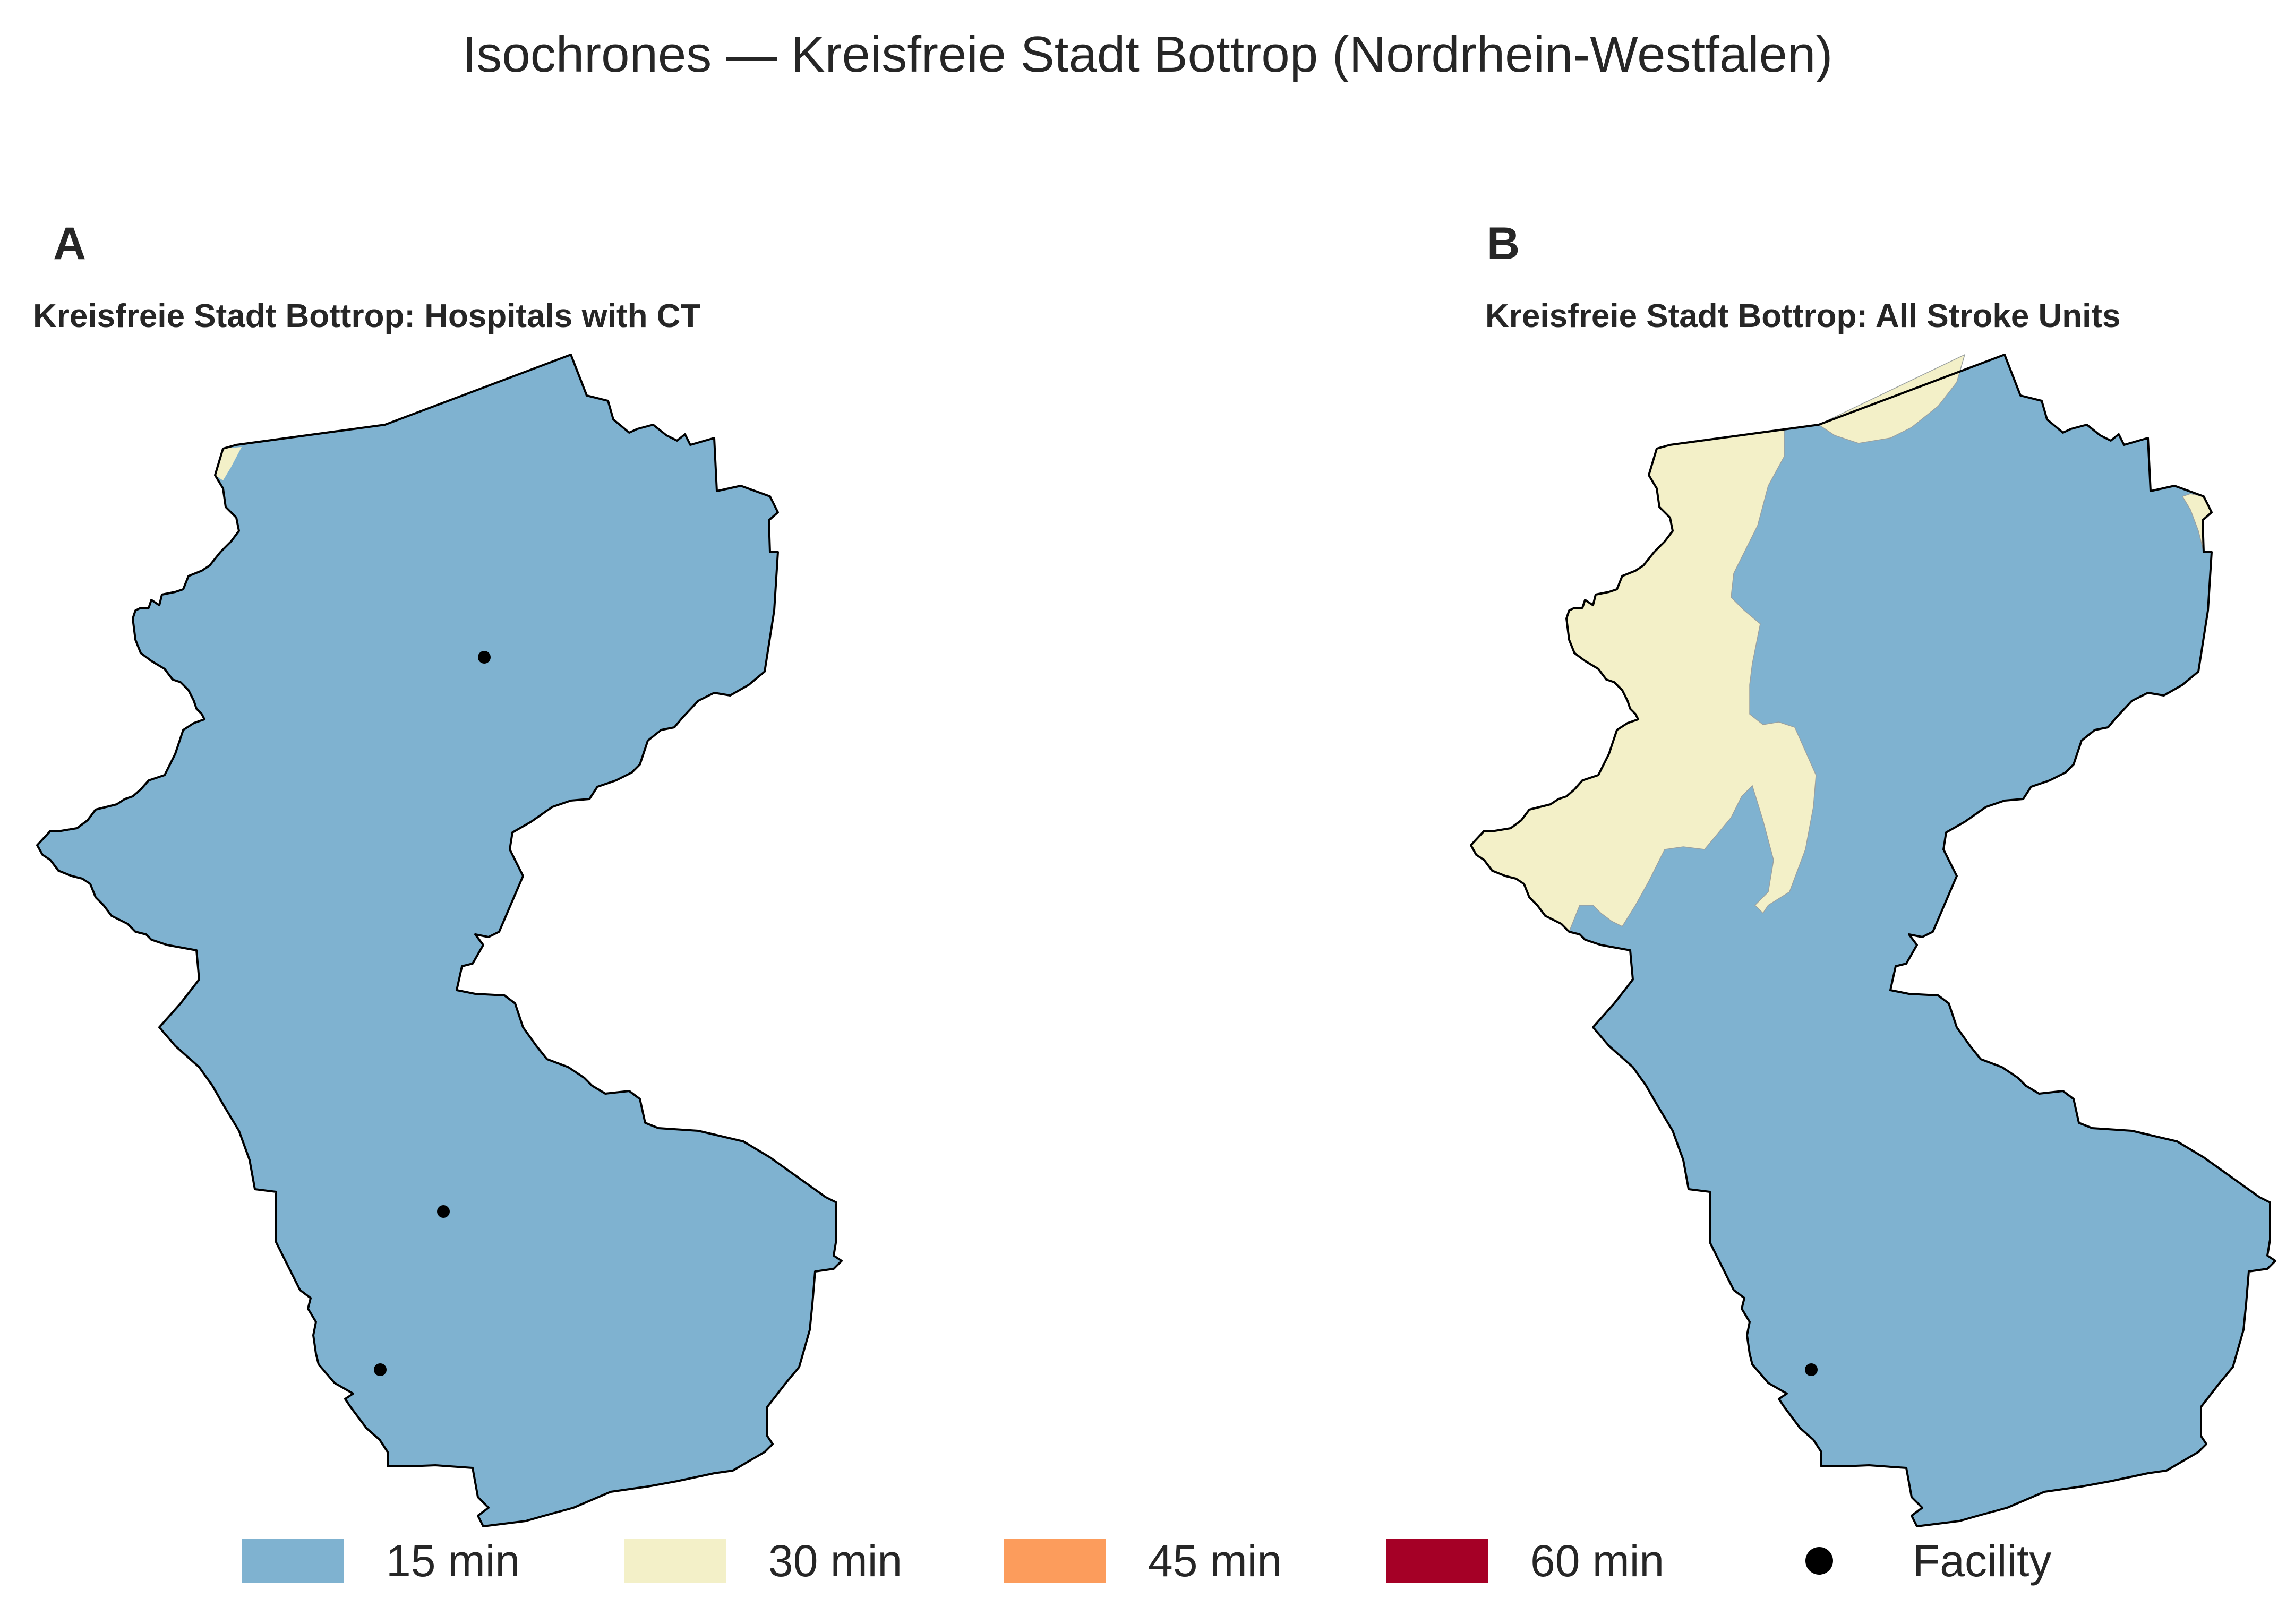 This screenshot has width=2295, height=1624. What do you see at coordinates (835, 1560) in the screenshot?
I see `legend-label-30min: 30 min` at bounding box center [835, 1560].